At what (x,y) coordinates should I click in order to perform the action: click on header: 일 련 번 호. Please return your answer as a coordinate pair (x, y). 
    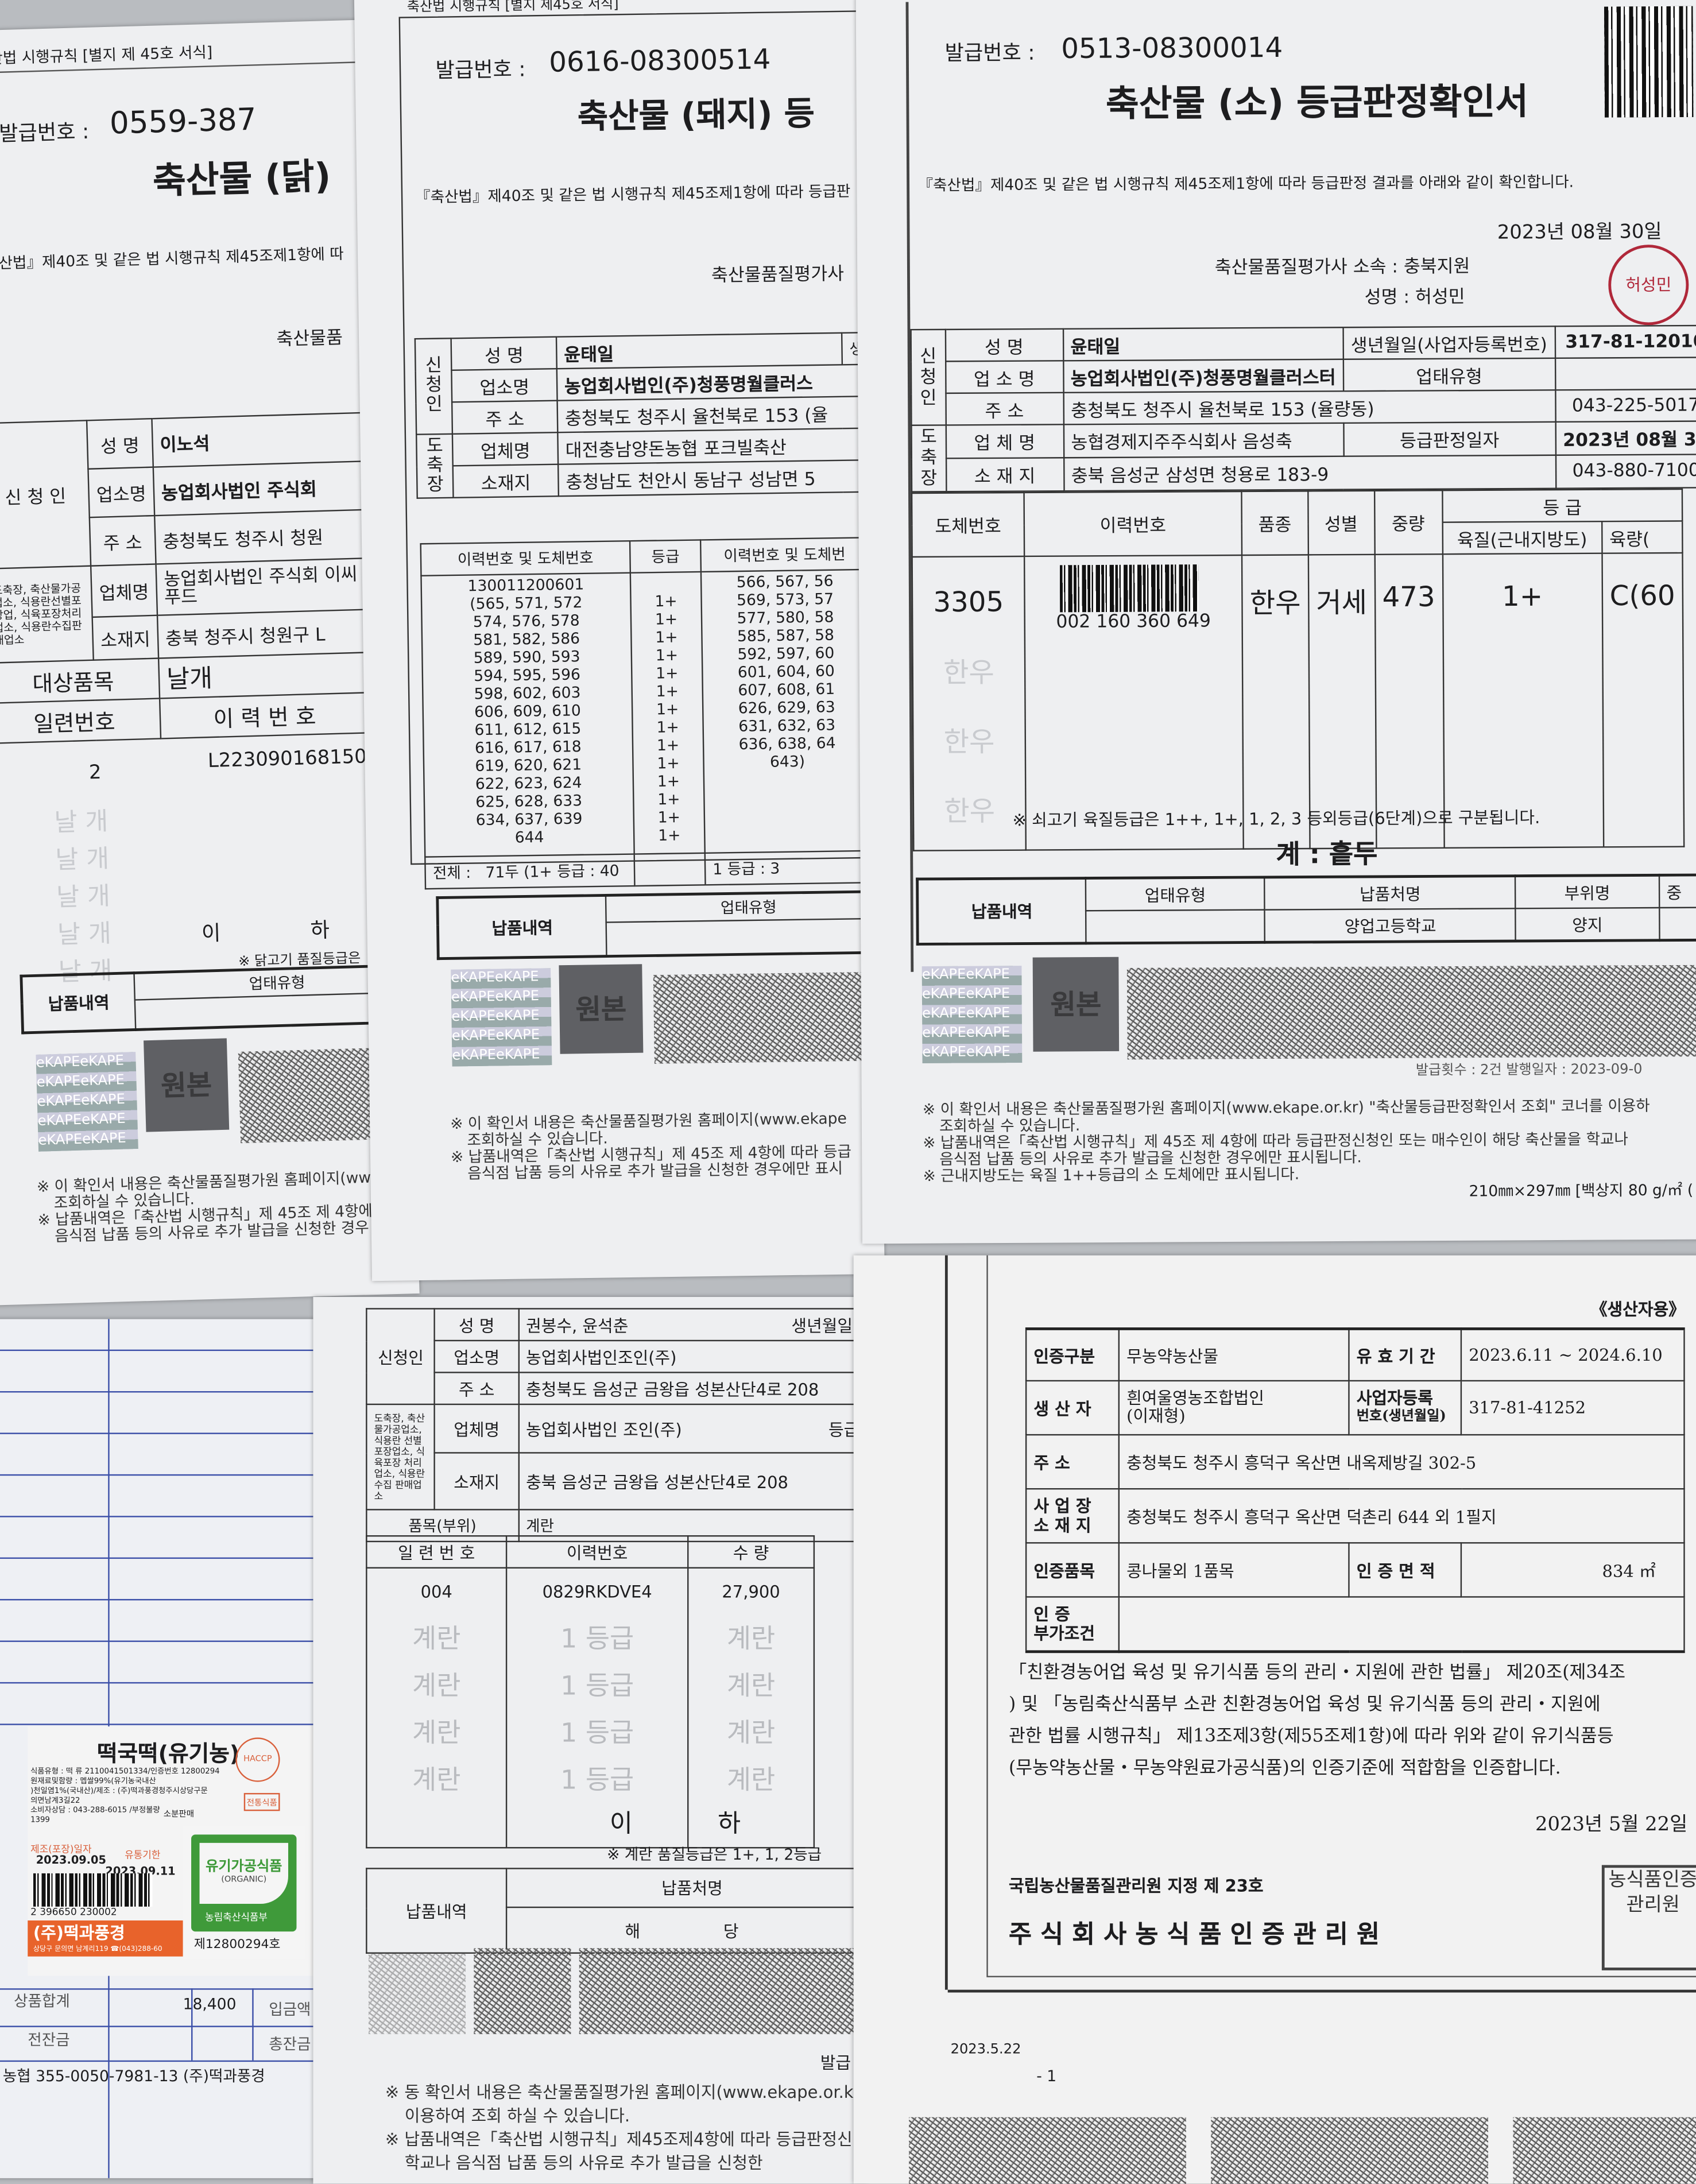
    Looking at the image, I should click on (437, 1552).